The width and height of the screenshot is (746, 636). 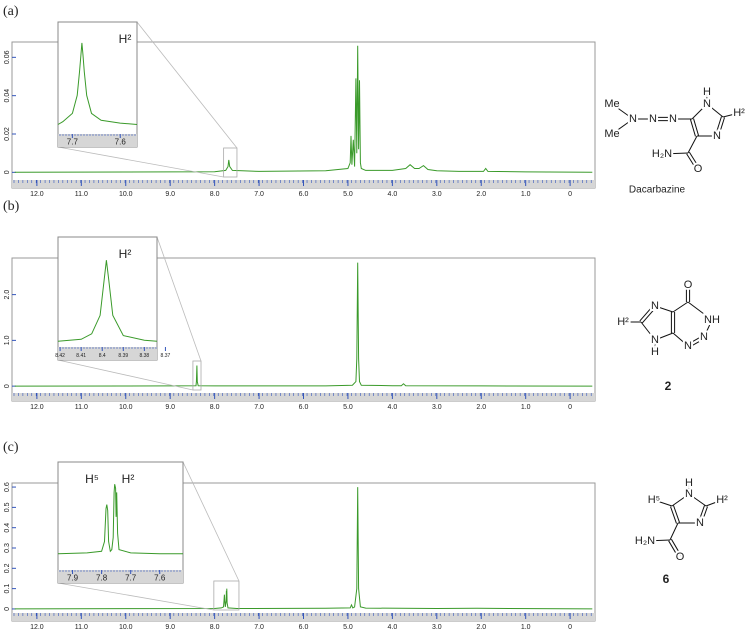 I want to click on x-tick-label: 0, so click(x=570, y=627).